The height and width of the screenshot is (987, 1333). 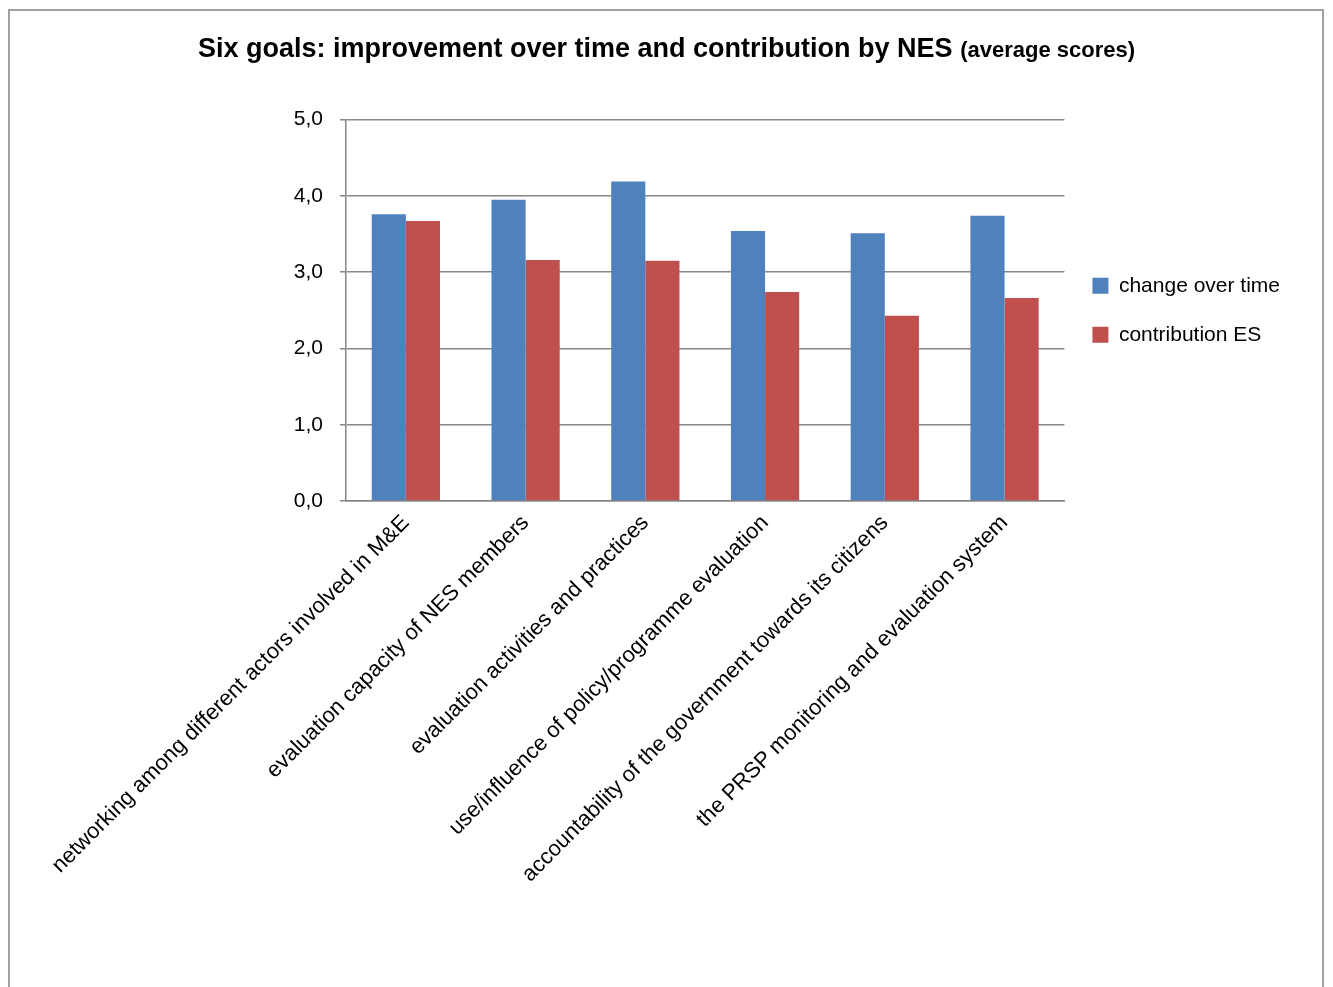 What do you see at coordinates (575, 48) in the screenshot?
I see `chart-title: Six goals: improvement over time and contribution by NES` at bounding box center [575, 48].